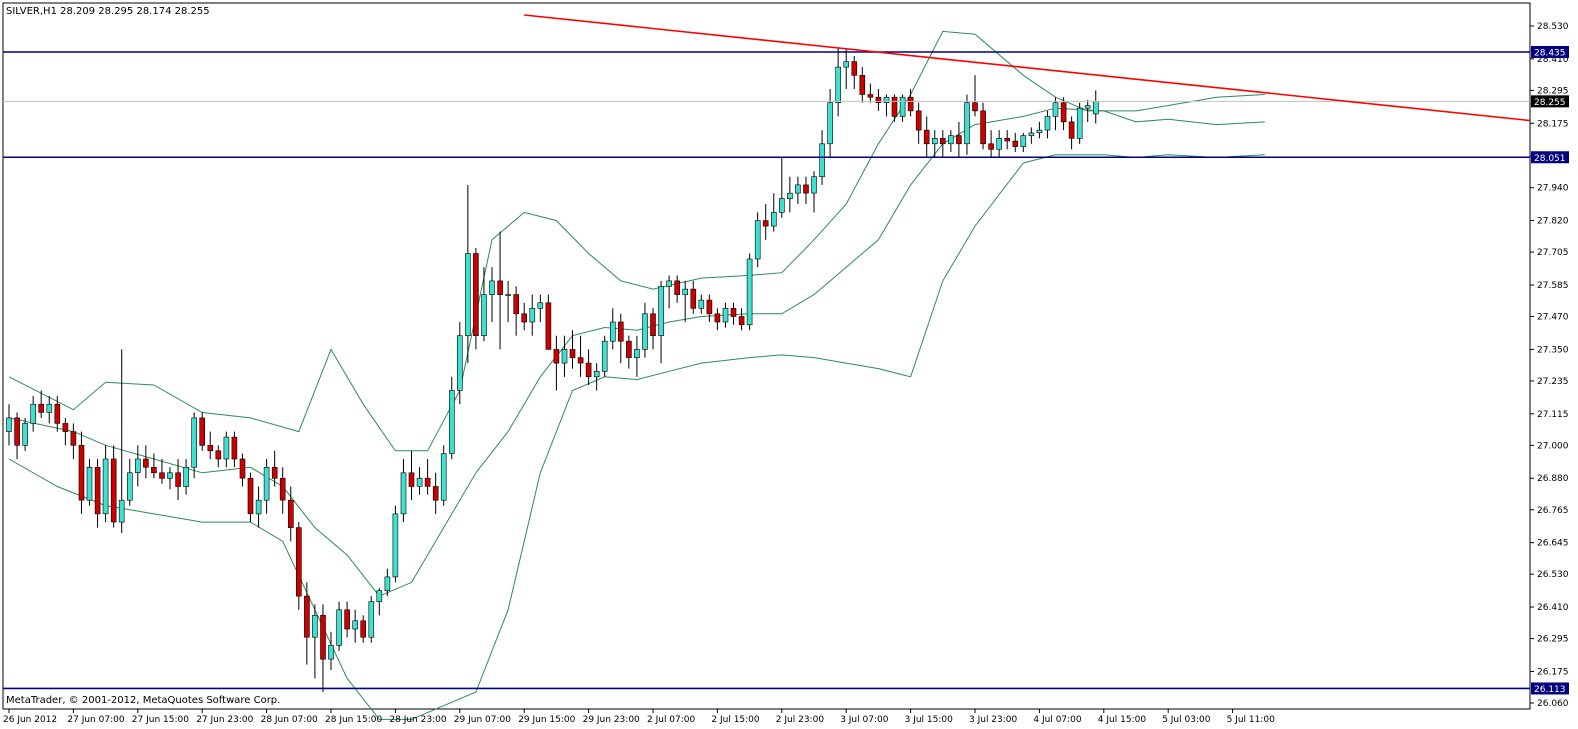  I want to click on y-tick-label: 26.645, so click(1553, 544).